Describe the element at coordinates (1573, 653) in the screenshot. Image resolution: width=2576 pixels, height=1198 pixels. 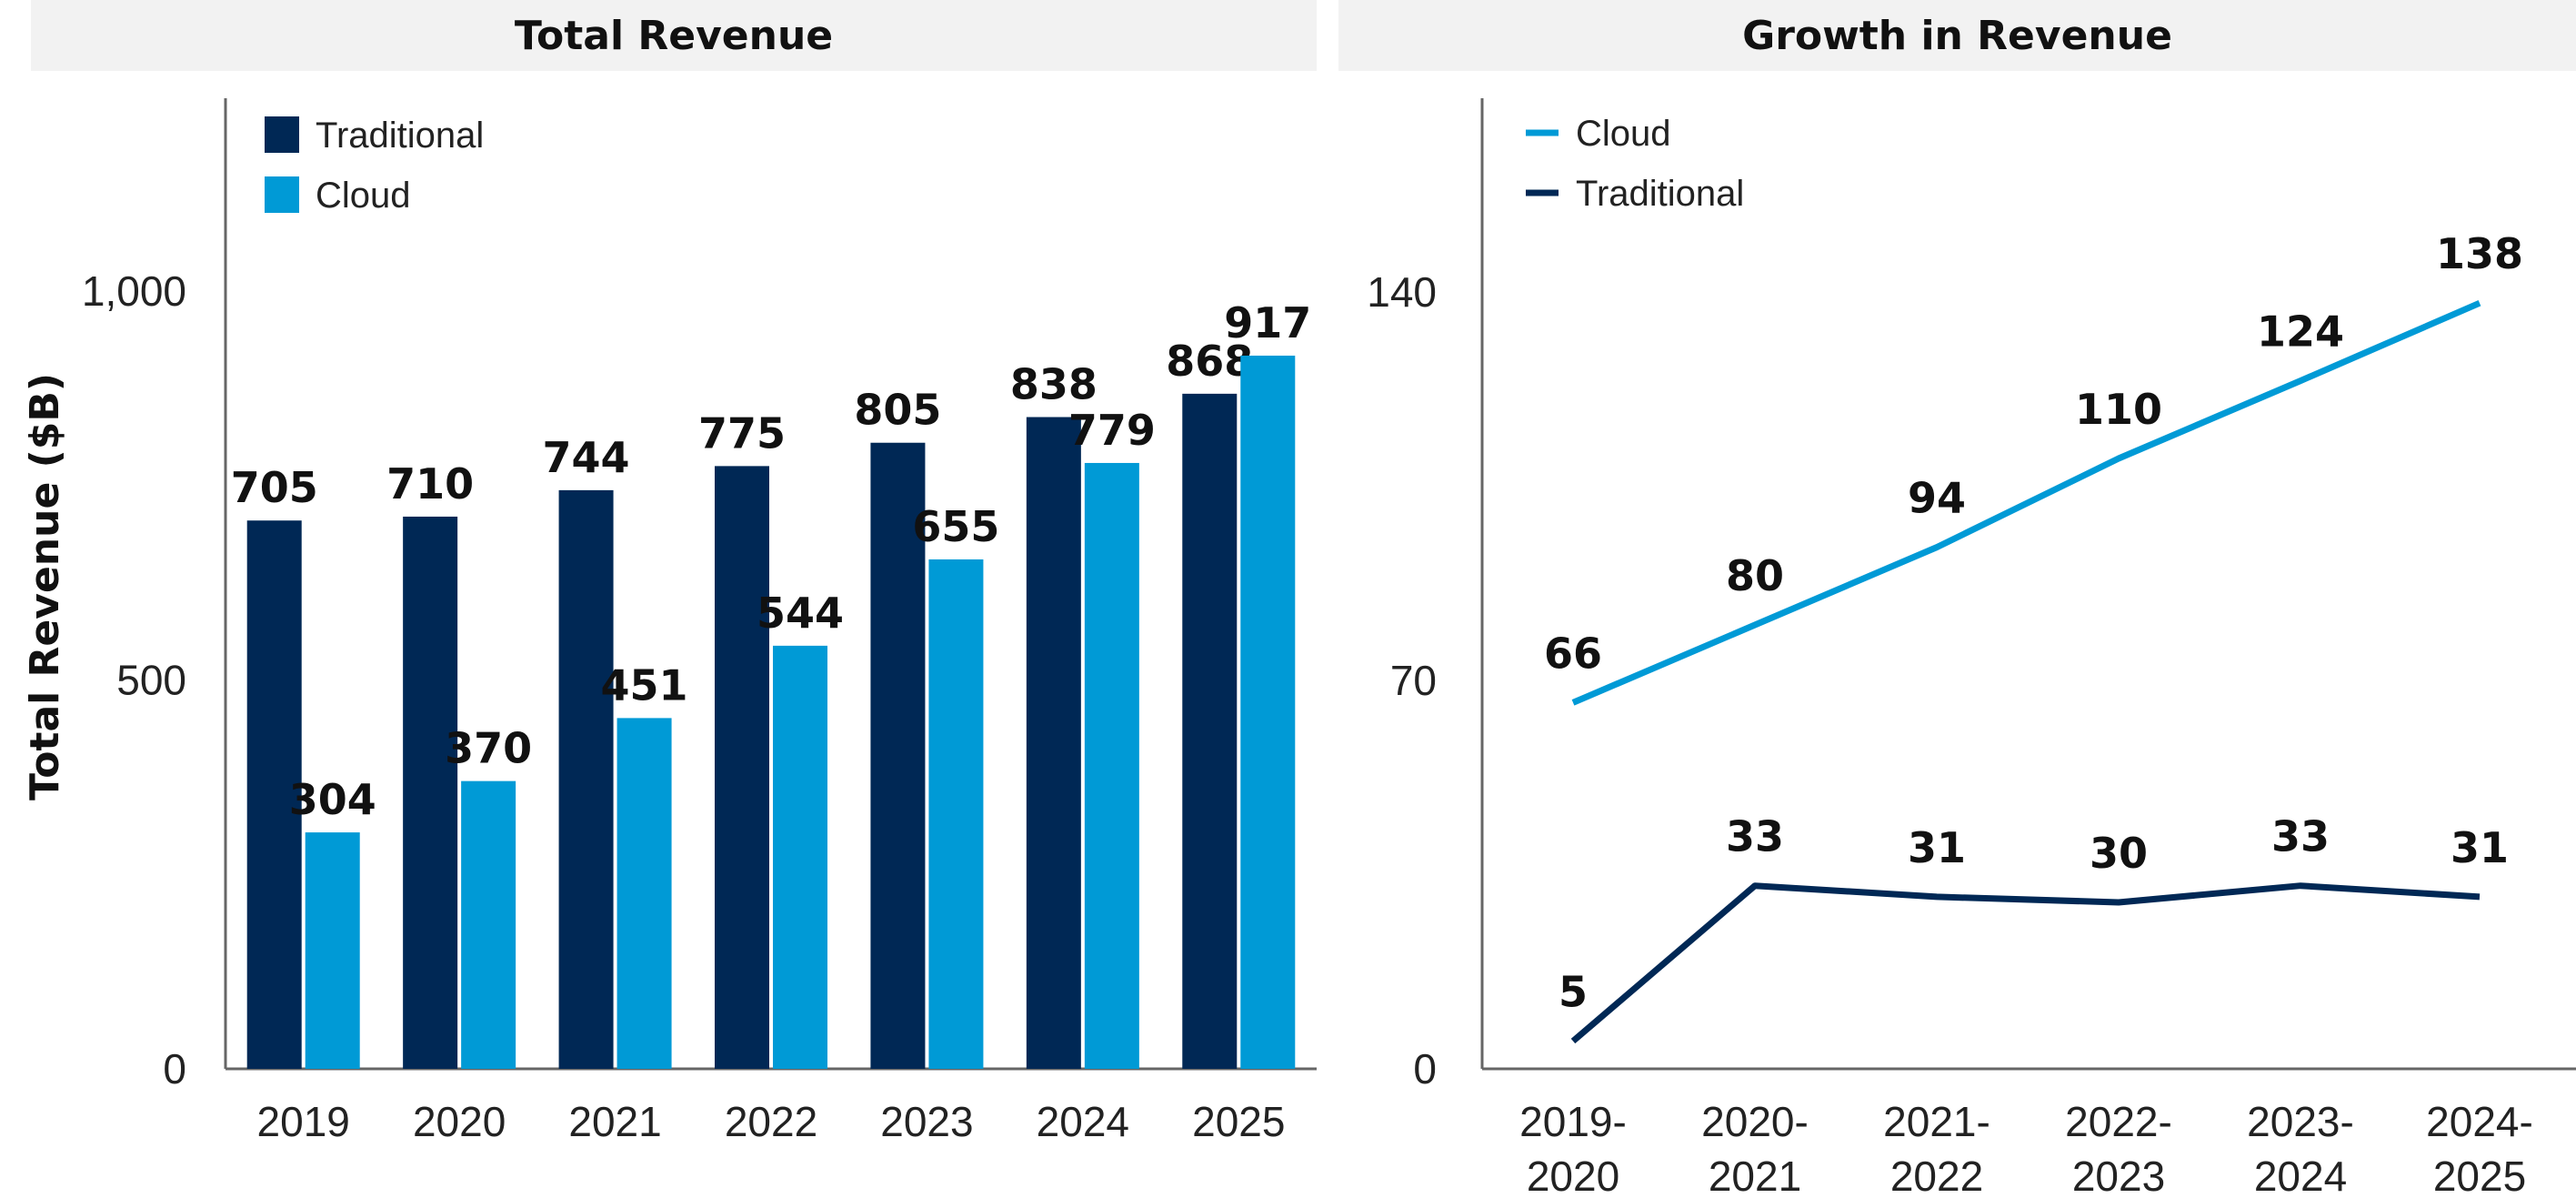
I see `data-label-cloud: 66` at that location.